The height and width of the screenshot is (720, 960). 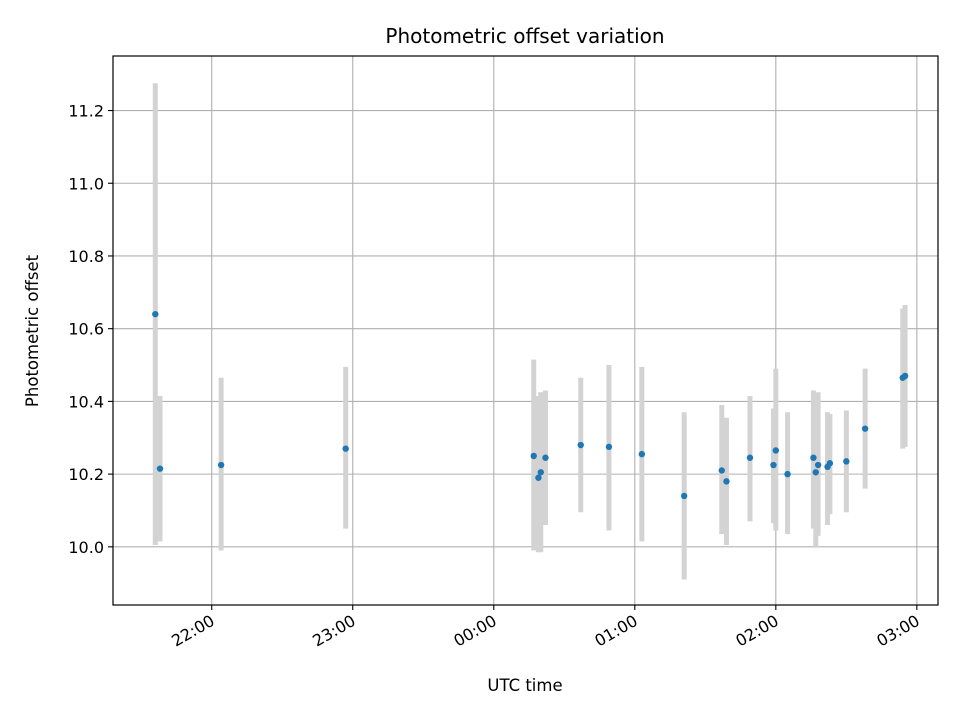 I want to click on y-tick-label: 10.8, so click(x=86, y=256).